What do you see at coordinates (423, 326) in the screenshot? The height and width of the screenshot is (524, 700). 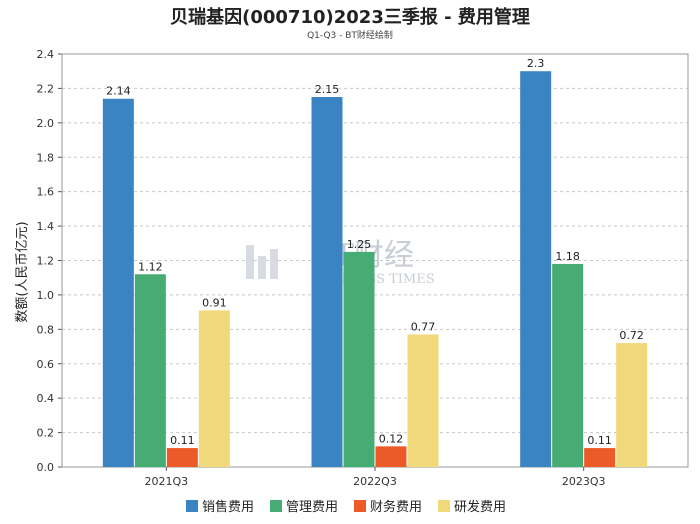 I see `data-label: 0.77` at bounding box center [423, 326].